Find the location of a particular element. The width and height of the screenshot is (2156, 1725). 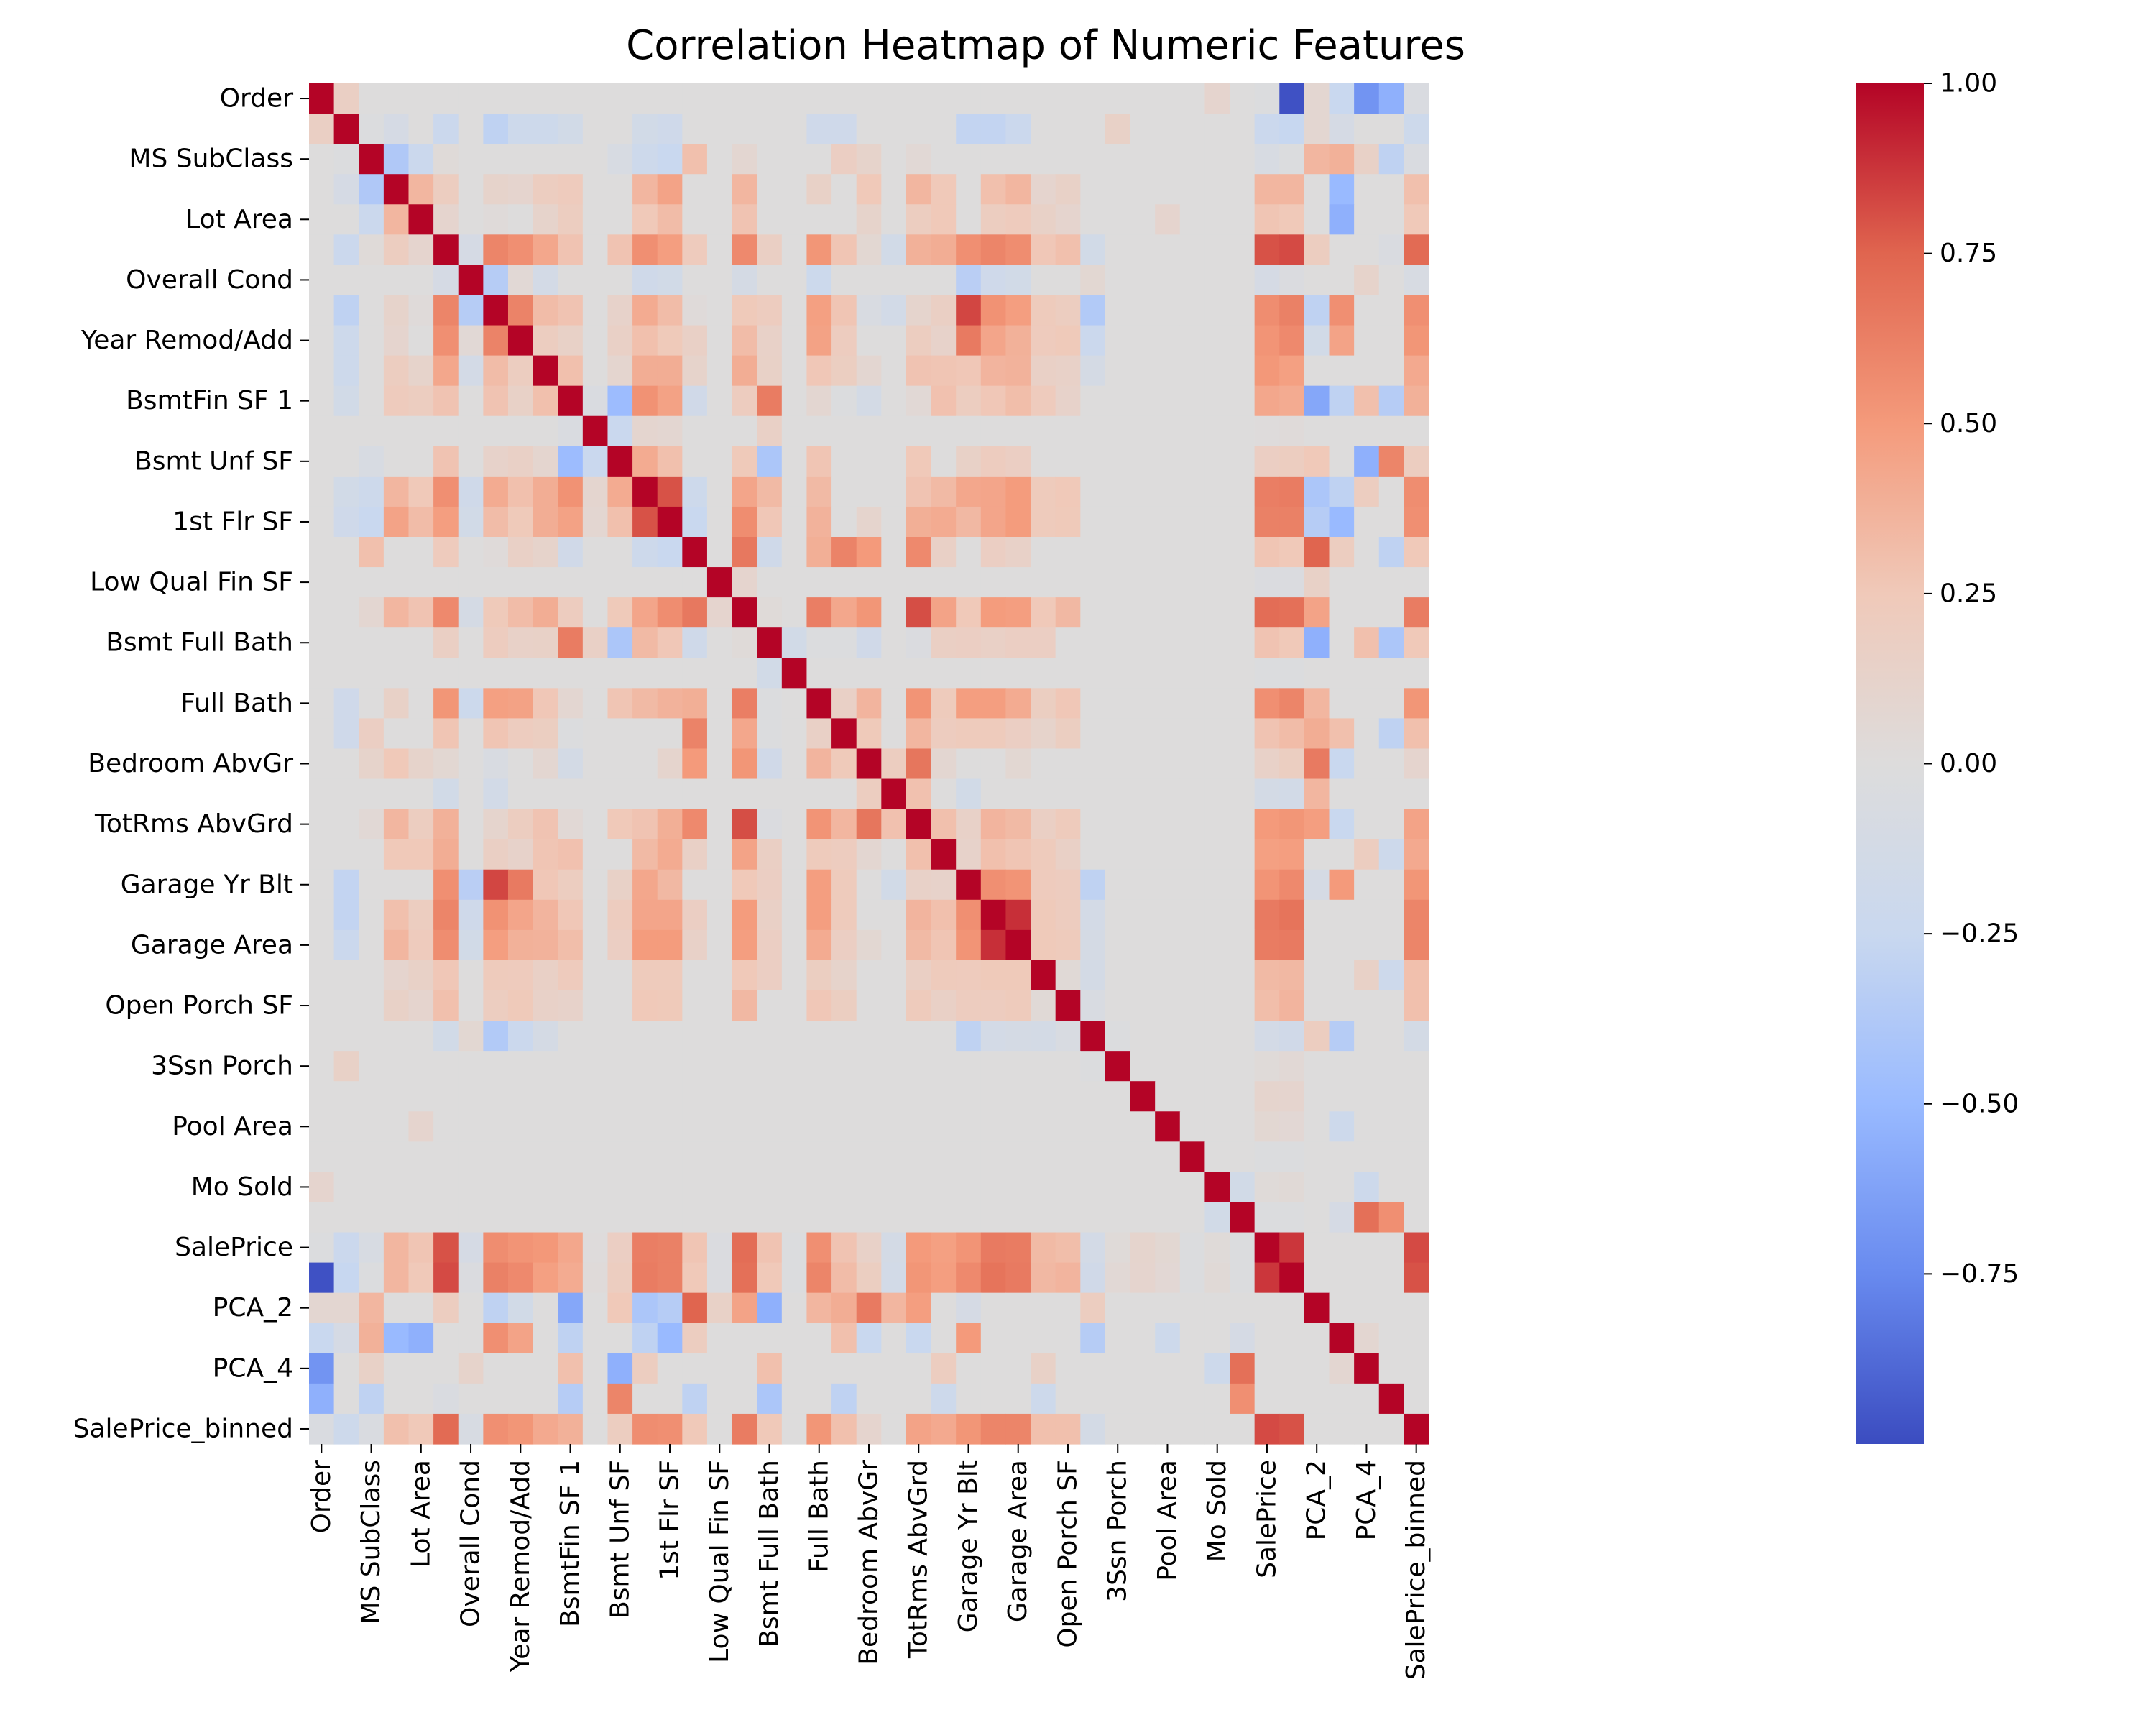

x-tick-label: SalePrice is located at coordinates (1266, 1519).